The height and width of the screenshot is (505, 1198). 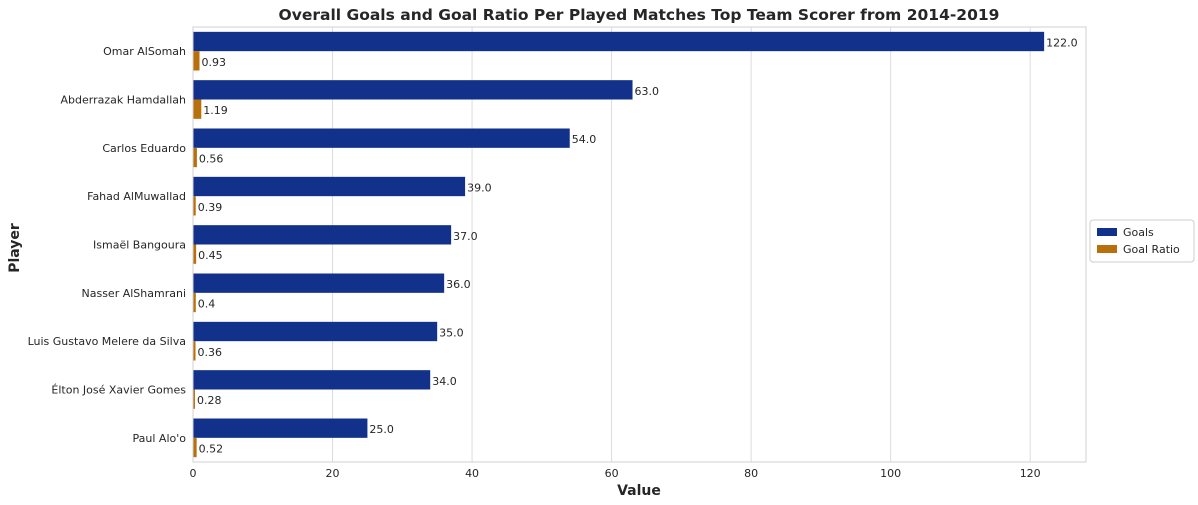 What do you see at coordinates (472, 473) in the screenshot?
I see `x-tick-label: 40` at bounding box center [472, 473].